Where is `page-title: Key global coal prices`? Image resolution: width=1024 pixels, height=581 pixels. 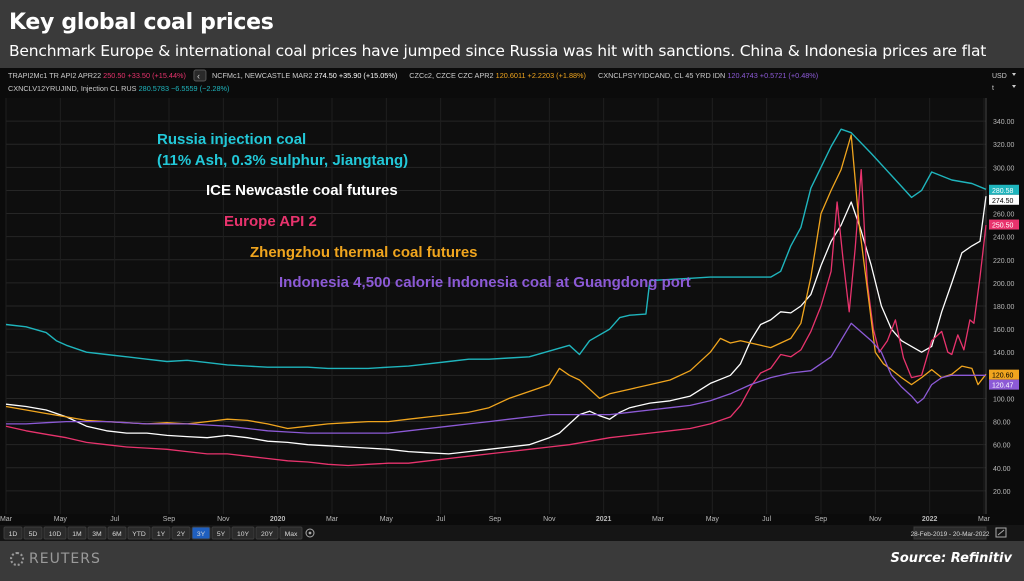 page-title: Key global coal prices is located at coordinates (141, 22).